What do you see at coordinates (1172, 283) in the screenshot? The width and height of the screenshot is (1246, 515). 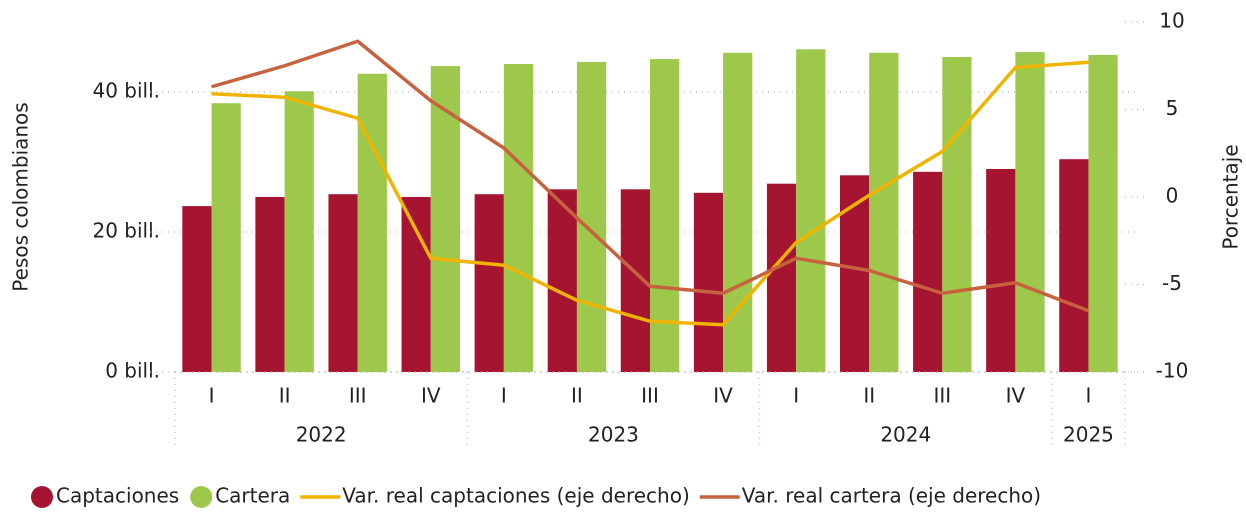 I see `y2-tick-label: -5` at bounding box center [1172, 283].